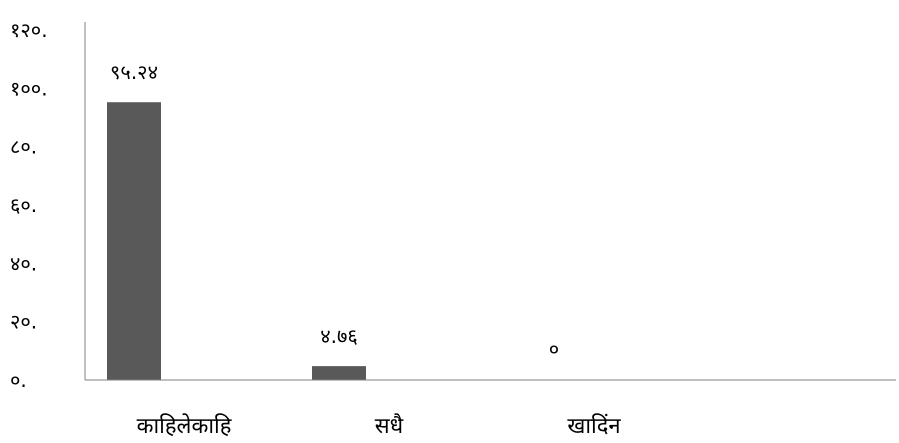  Describe the element at coordinates (134, 72) in the screenshot. I see `data-label: ९५.२४` at that location.